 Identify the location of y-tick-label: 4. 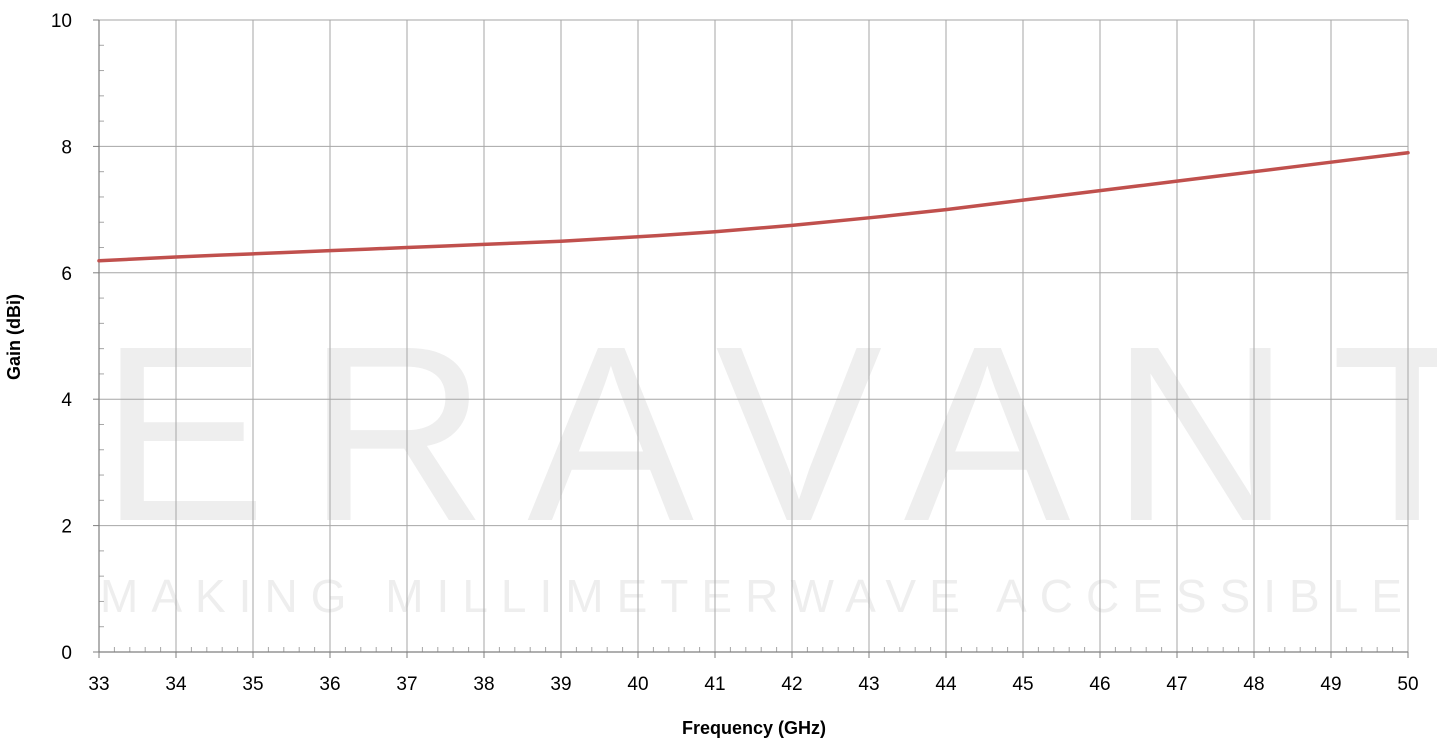
(66, 400).